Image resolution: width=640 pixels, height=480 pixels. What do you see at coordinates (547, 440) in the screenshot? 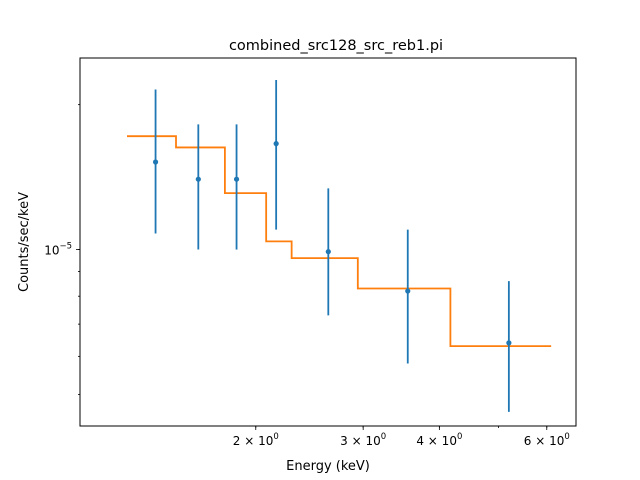
I see `x-tick-label: 6 × 100` at bounding box center [547, 440].